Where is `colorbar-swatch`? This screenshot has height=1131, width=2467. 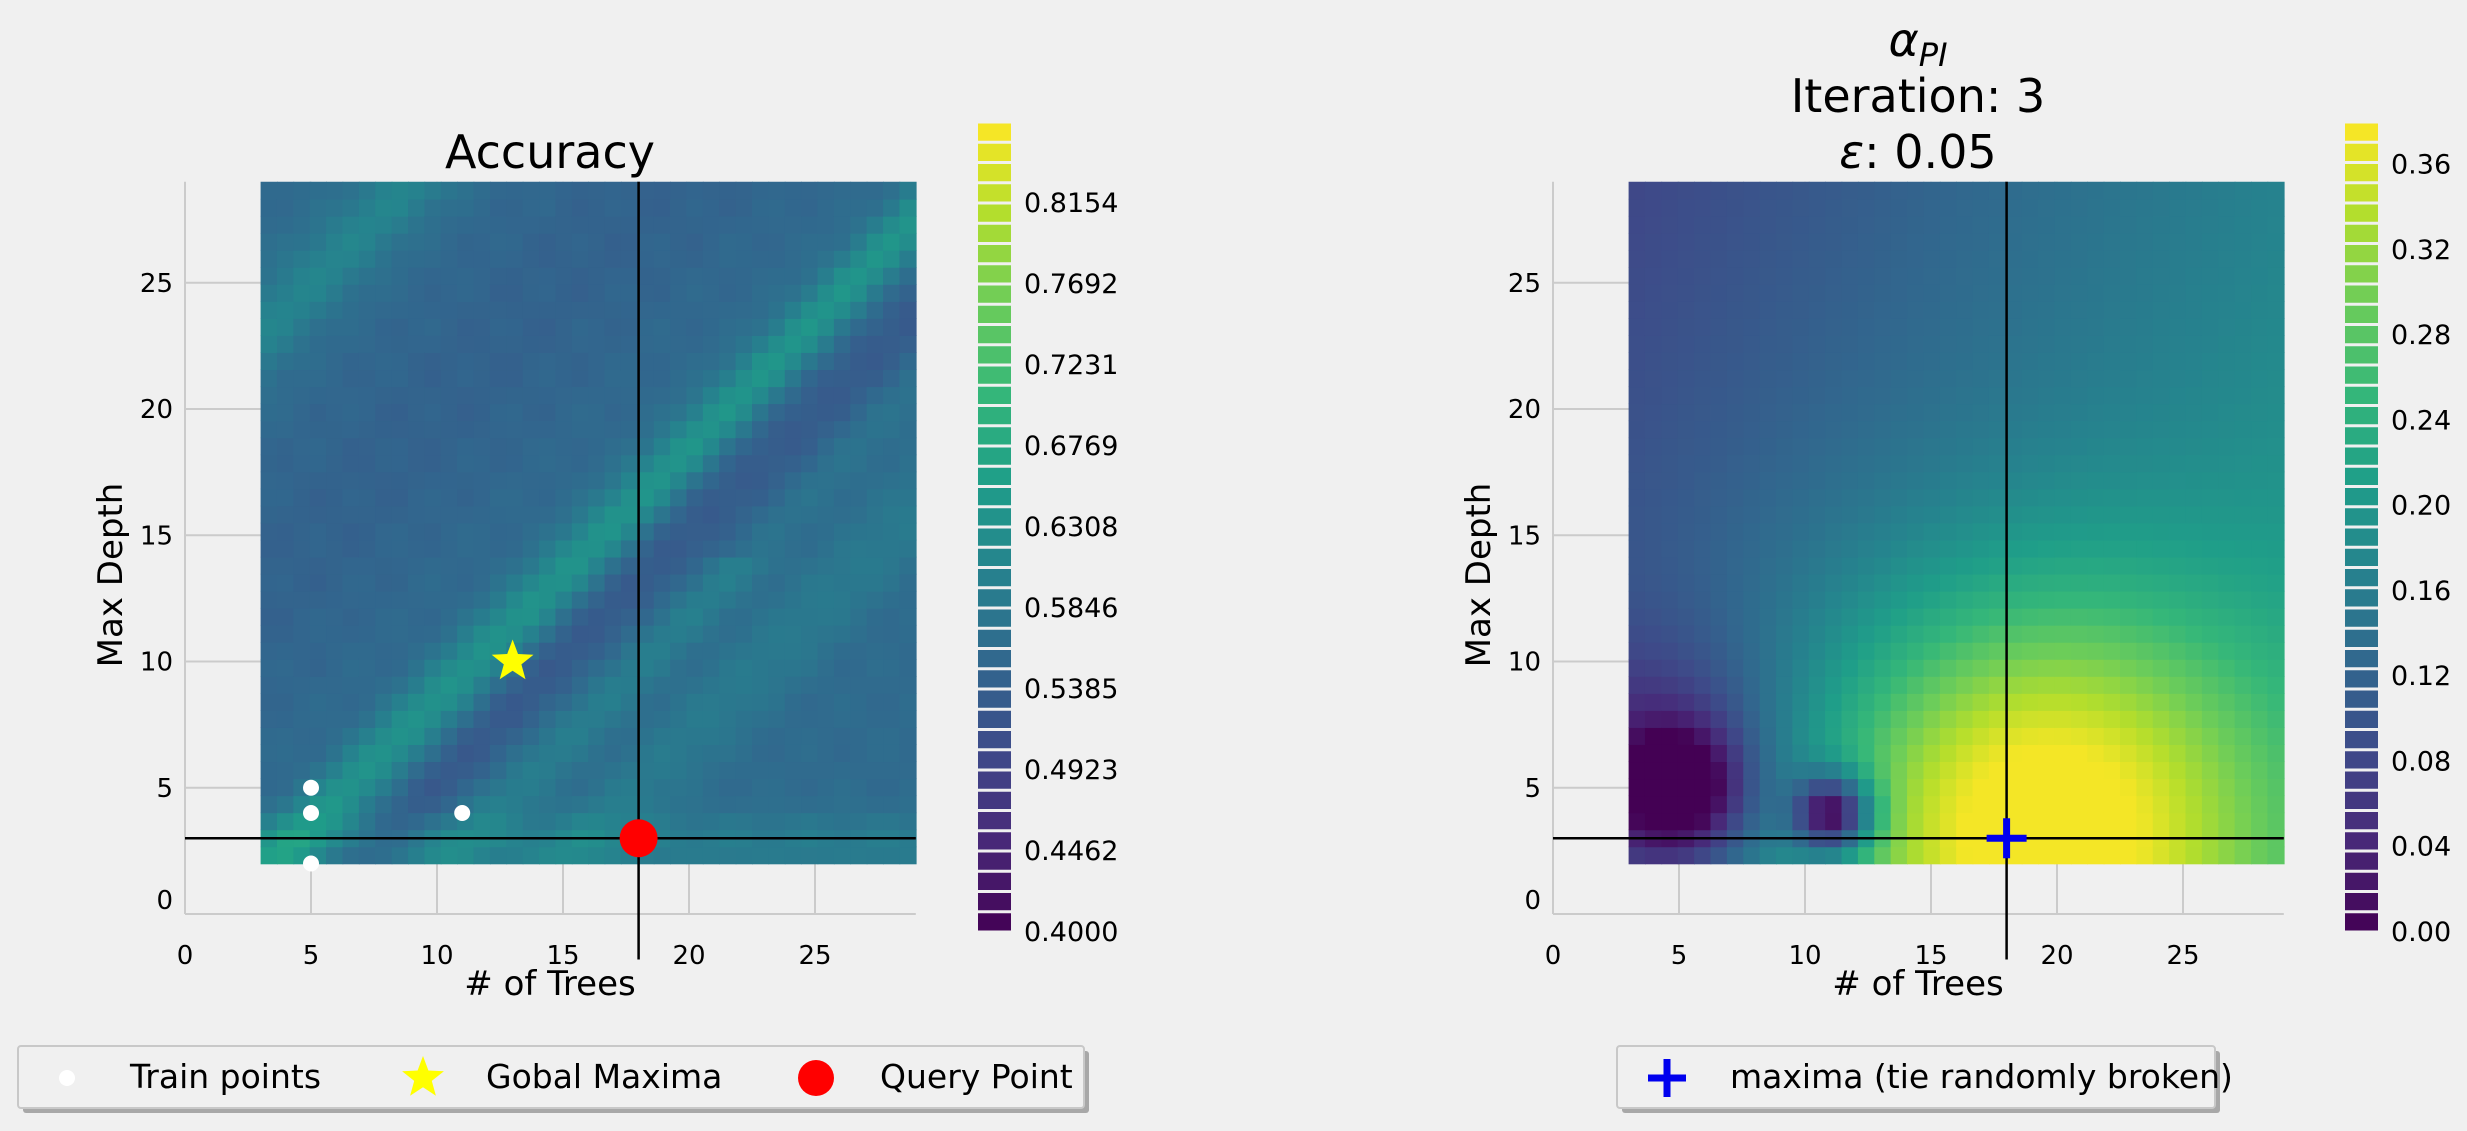 colorbar-swatch is located at coordinates (2361, 173).